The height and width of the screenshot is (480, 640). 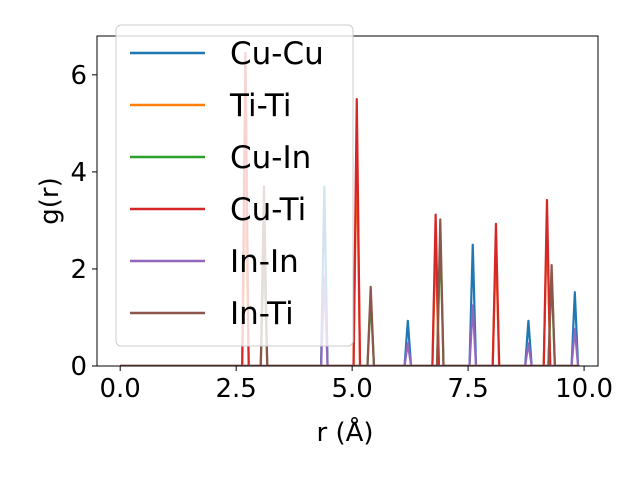 I want to click on y-tick-label: 6, so click(x=78, y=76).